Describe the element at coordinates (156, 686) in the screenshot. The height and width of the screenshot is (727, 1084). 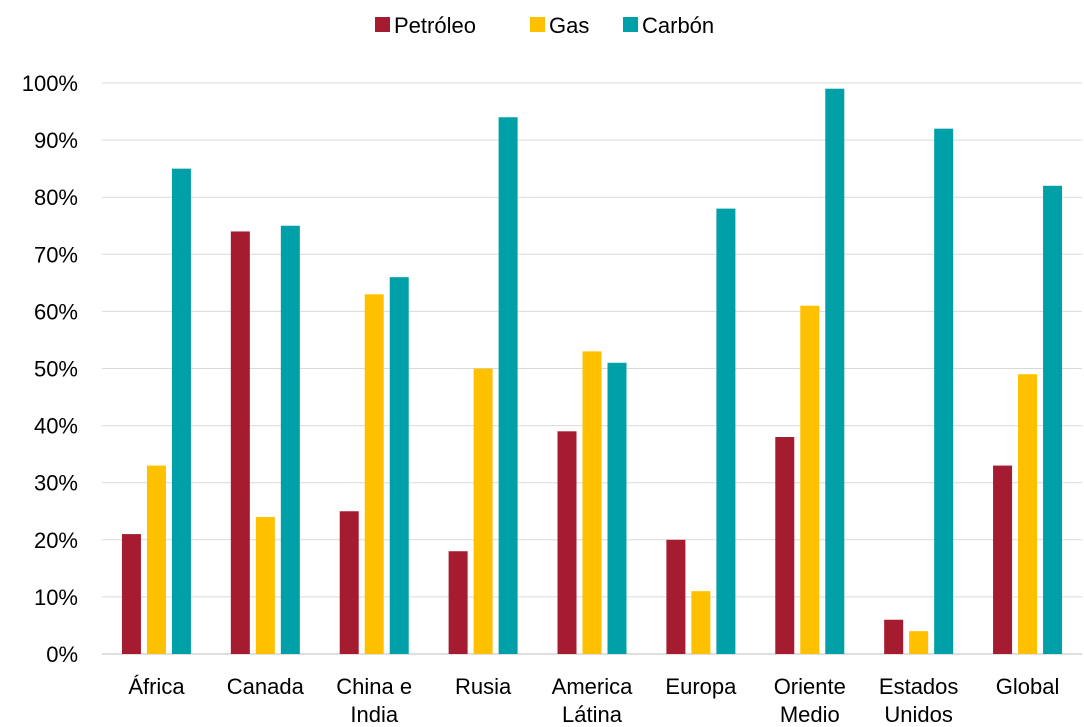
I see `x-category-label: África` at that location.